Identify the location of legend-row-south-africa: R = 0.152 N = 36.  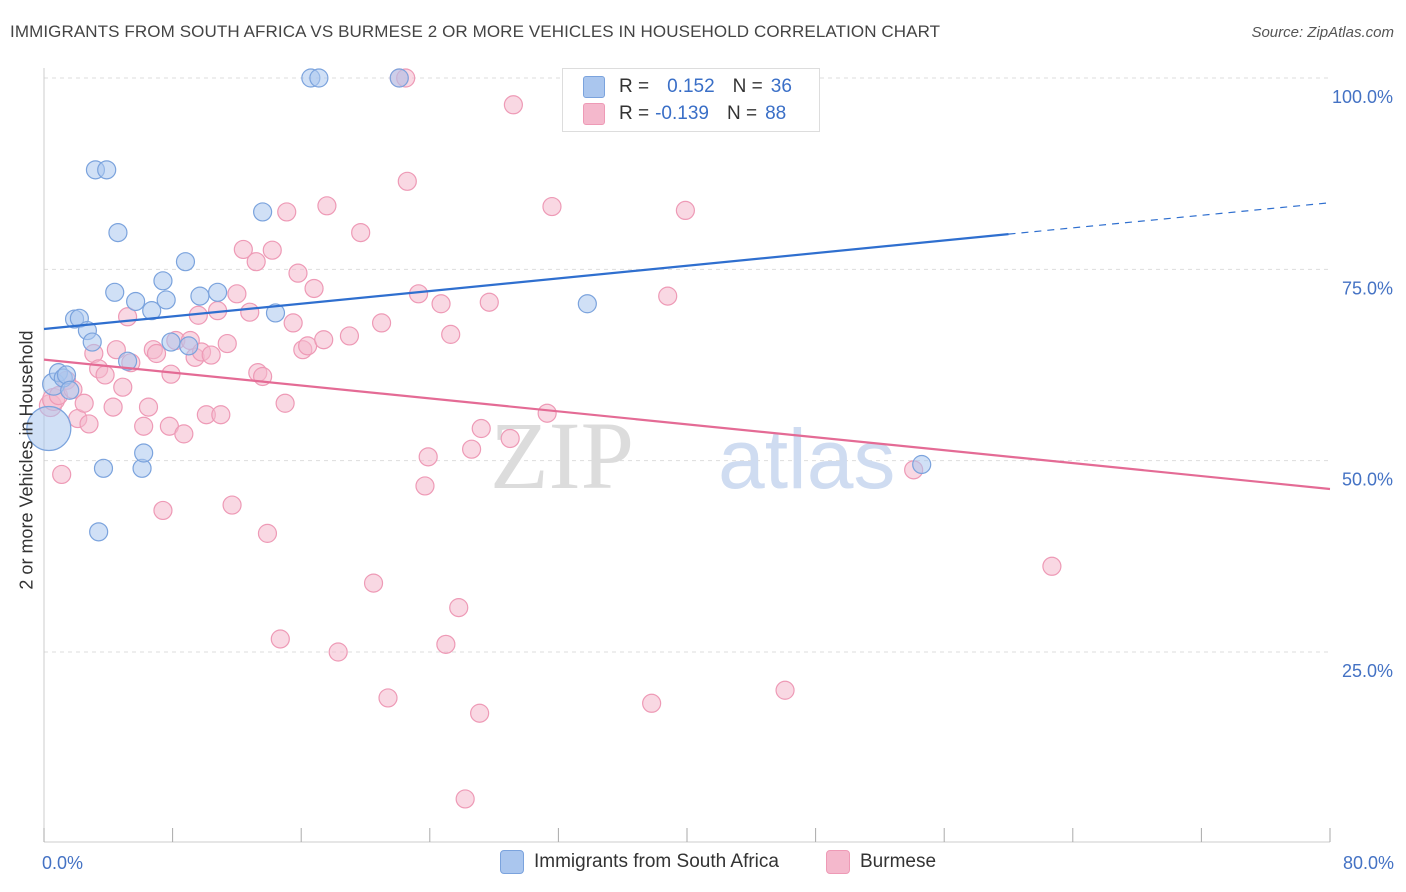
(687, 87).